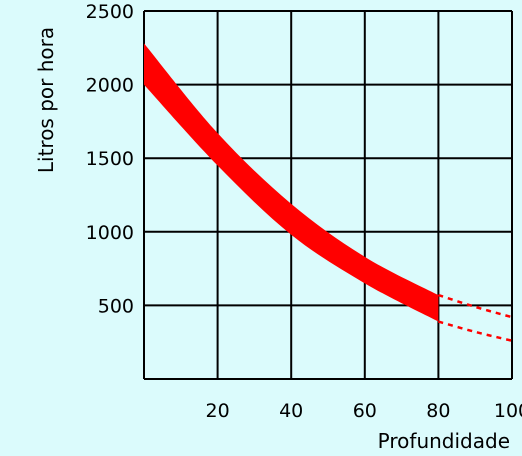  I want to click on y-tick-labels: 500 1000 1500 2000 2500, so click(110, 159).